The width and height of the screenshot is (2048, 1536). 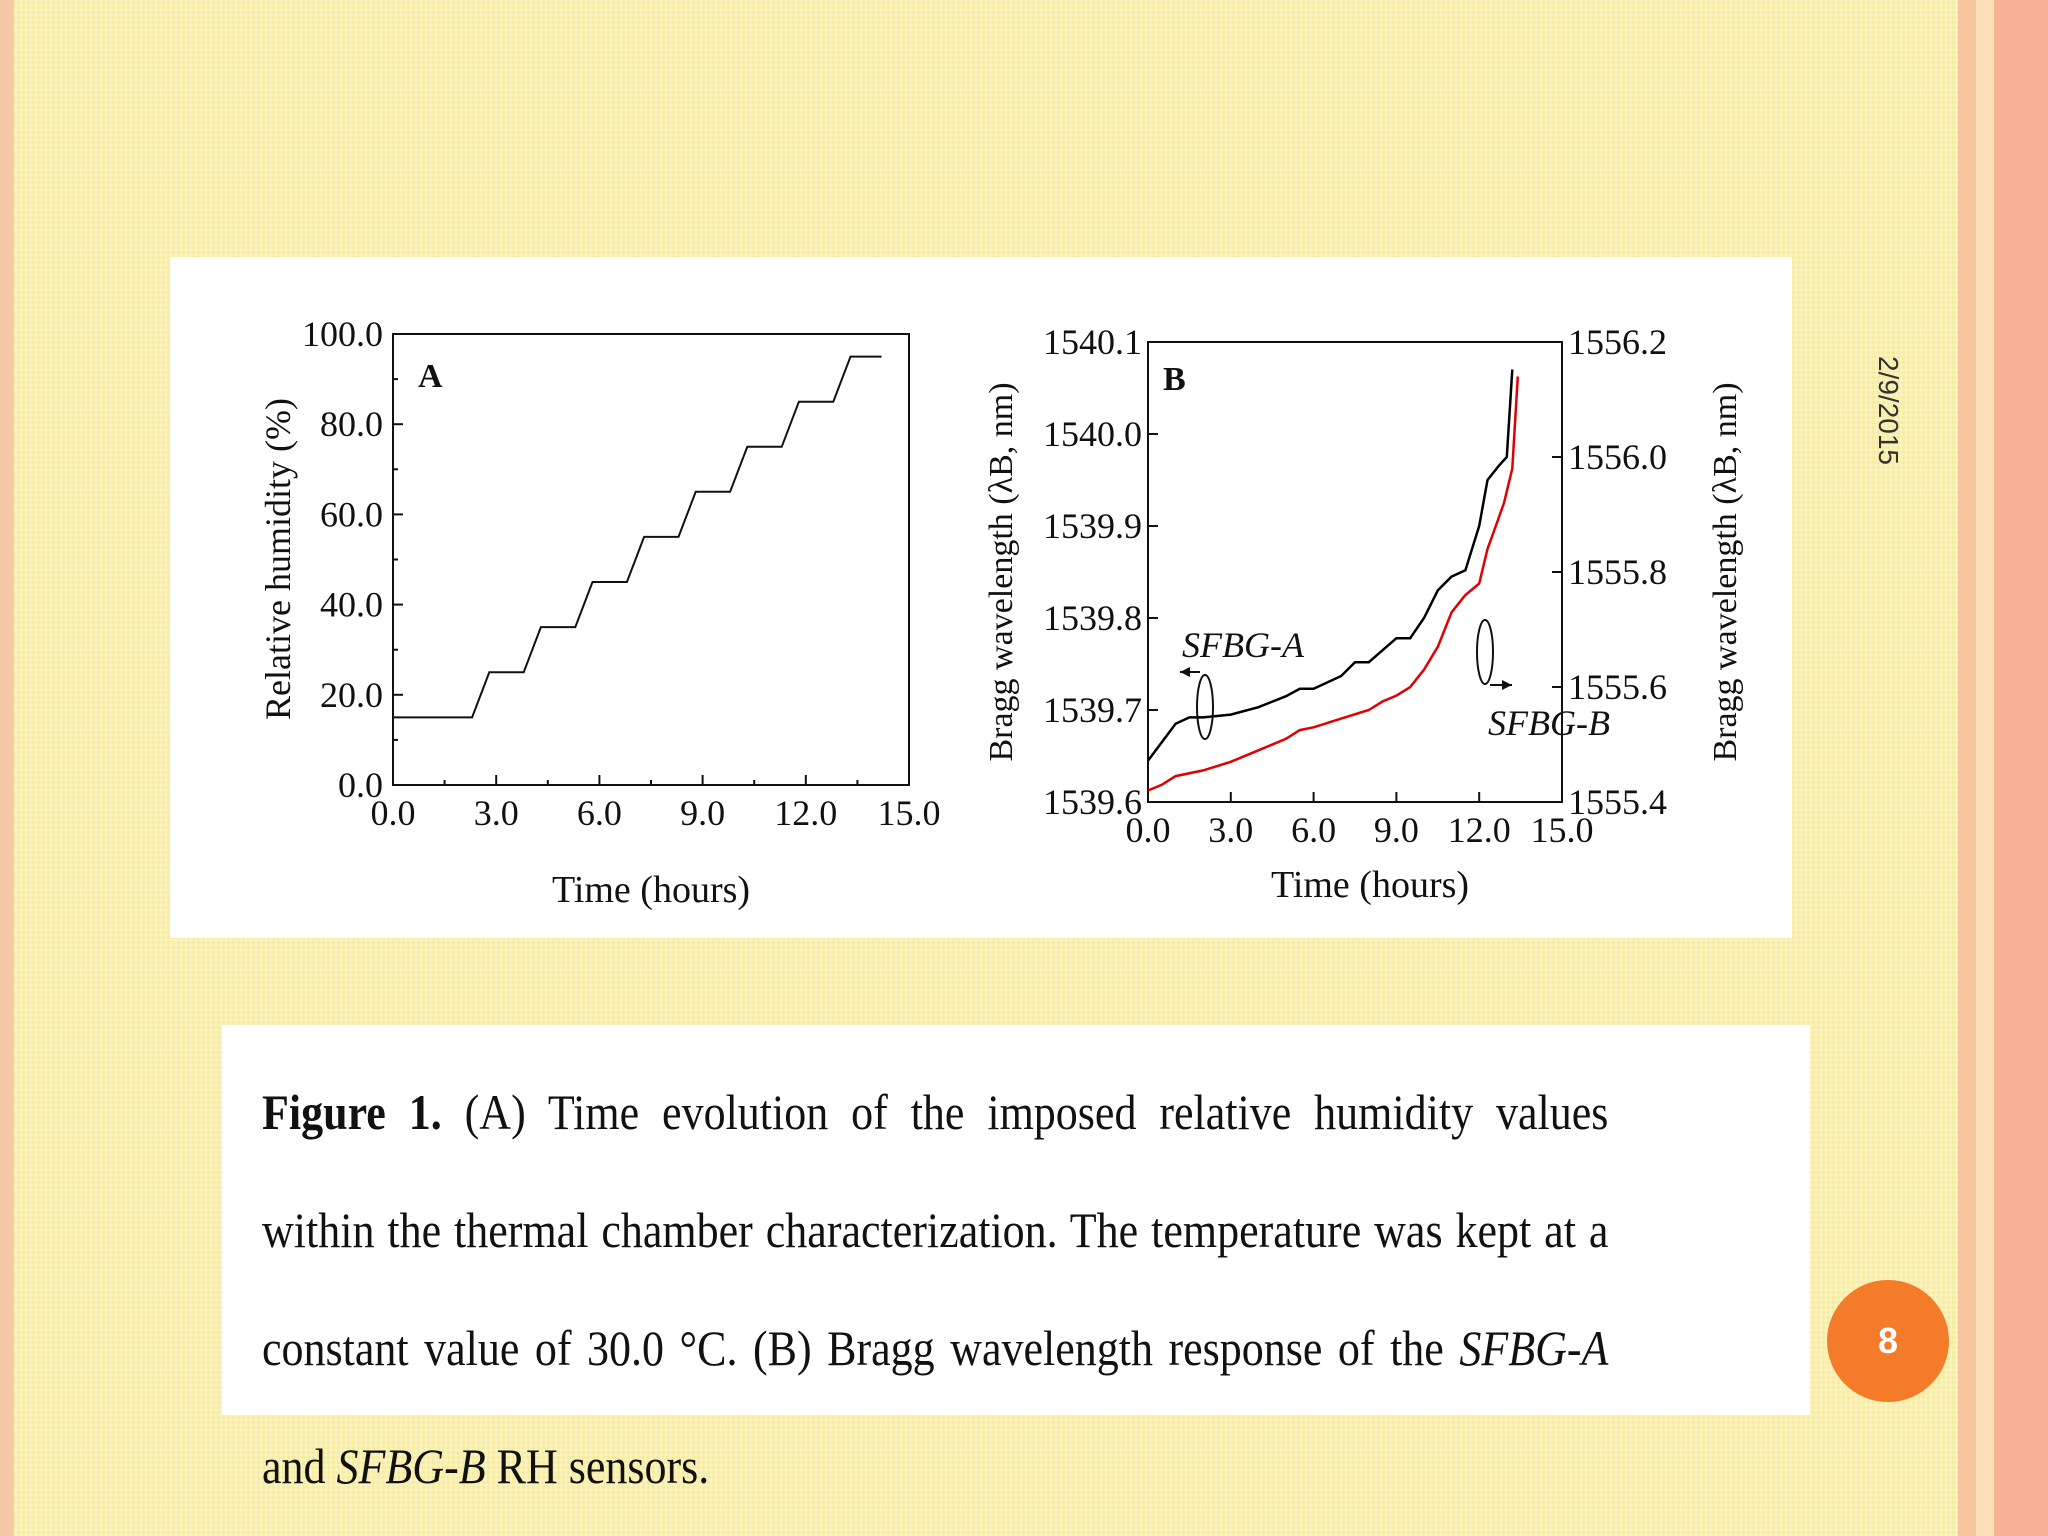 I want to click on chart-b-ytick-right-label: 1555.8, so click(x=1617, y=572).